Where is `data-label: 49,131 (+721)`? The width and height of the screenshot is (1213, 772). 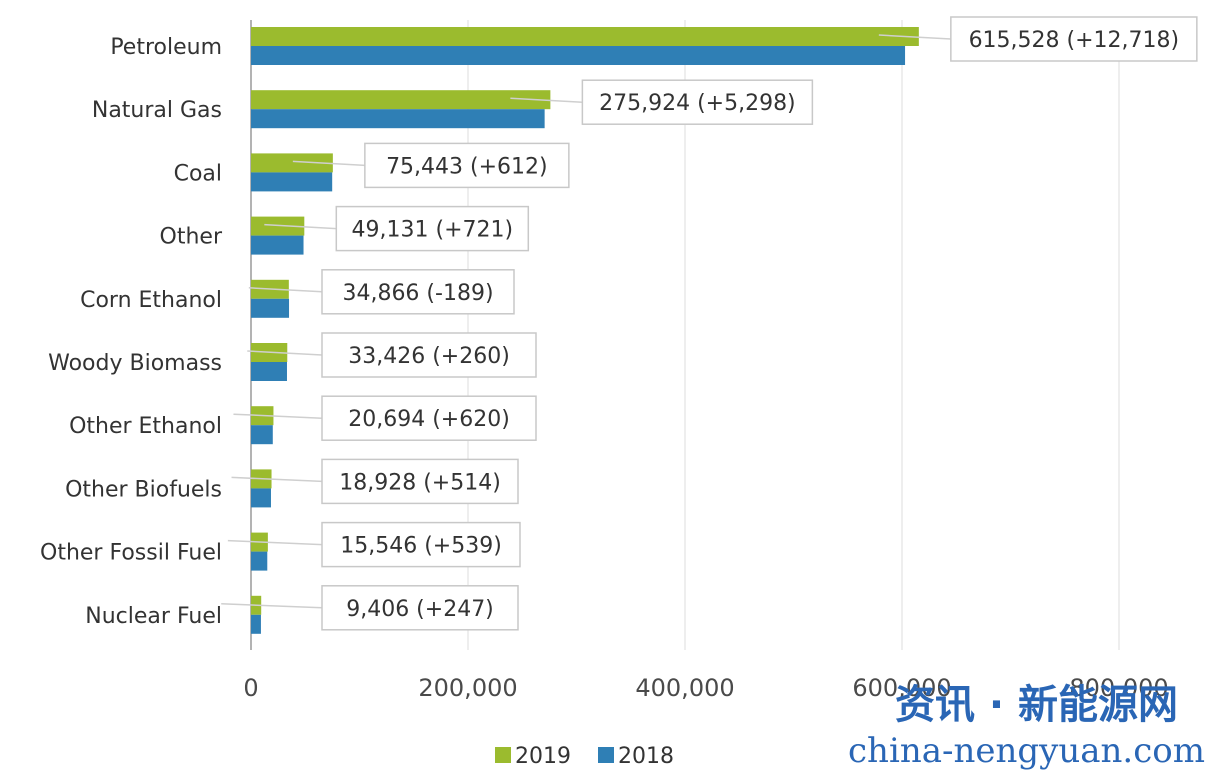
data-label: 49,131 (+721) is located at coordinates (433, 230).